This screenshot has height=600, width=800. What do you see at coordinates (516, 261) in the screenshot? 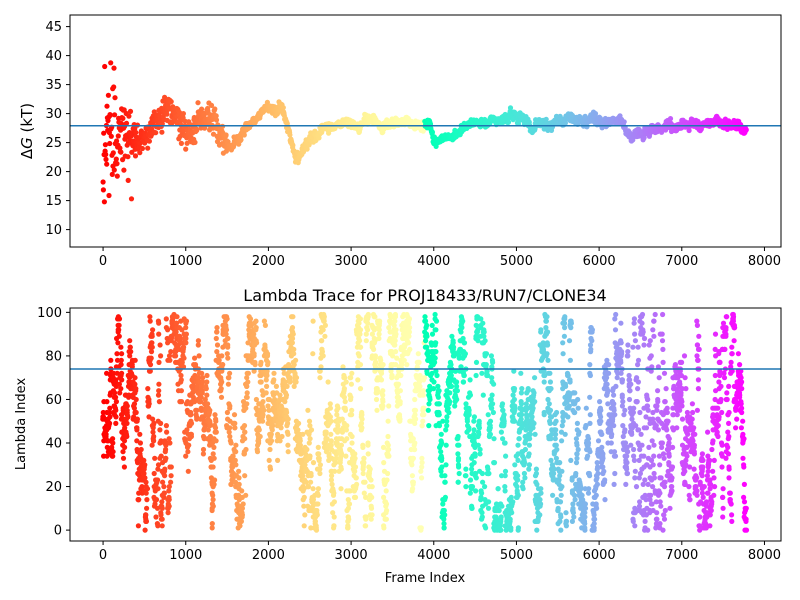
I see `dg-x-tick-label: 5000` at bounding box center [516, 261].